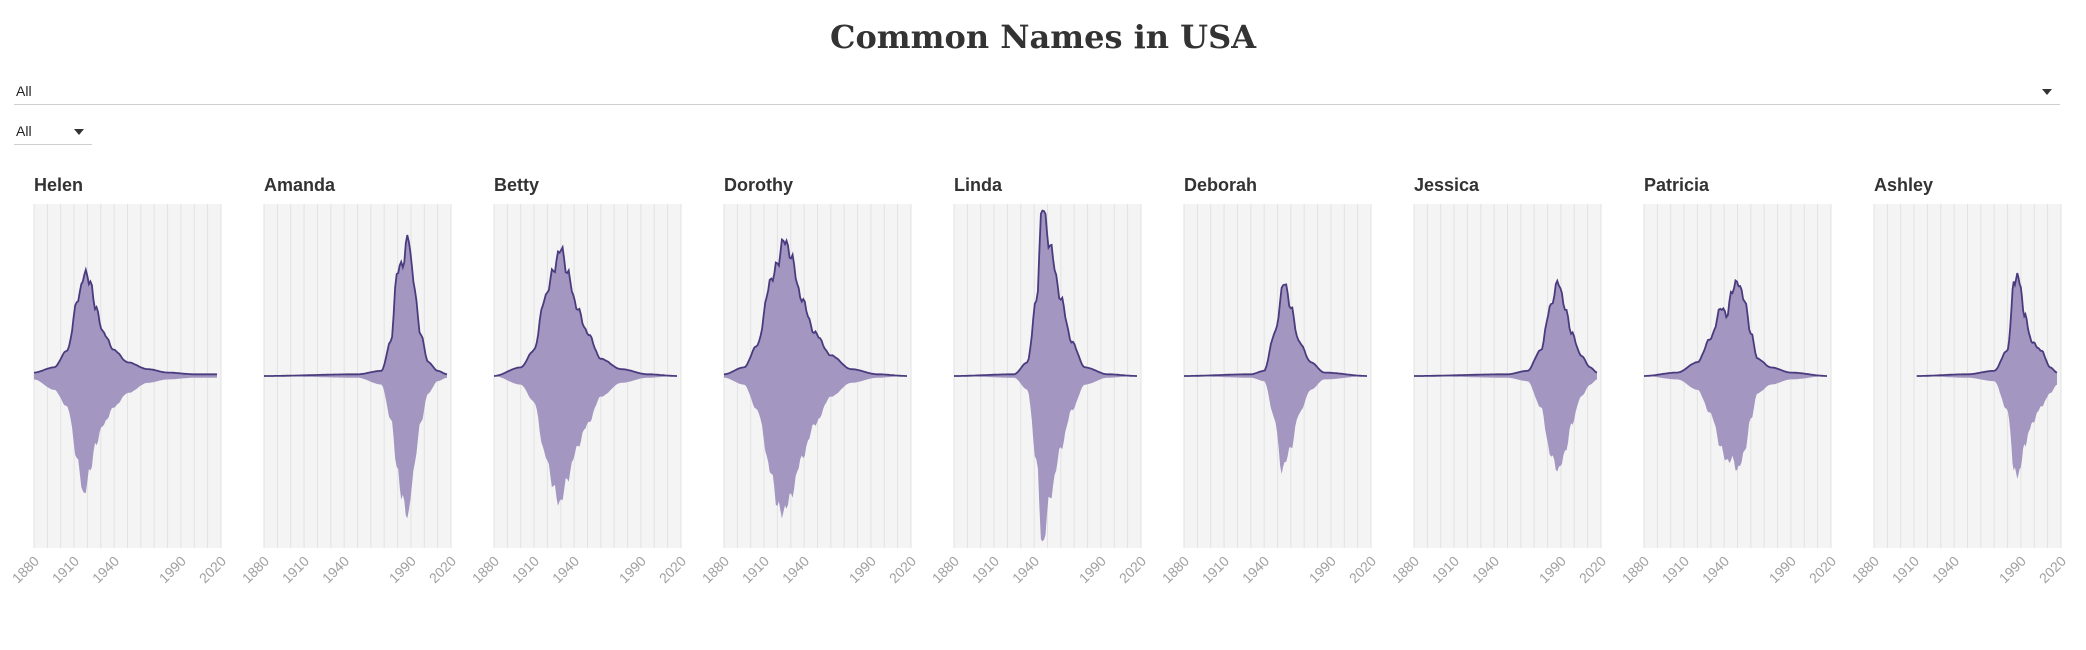 The image size is (2086, 650). What do you see at coordinates (24, 131) in the screenshot?
I see `filter-select-small-value: All` at bounding box center [24, 131].